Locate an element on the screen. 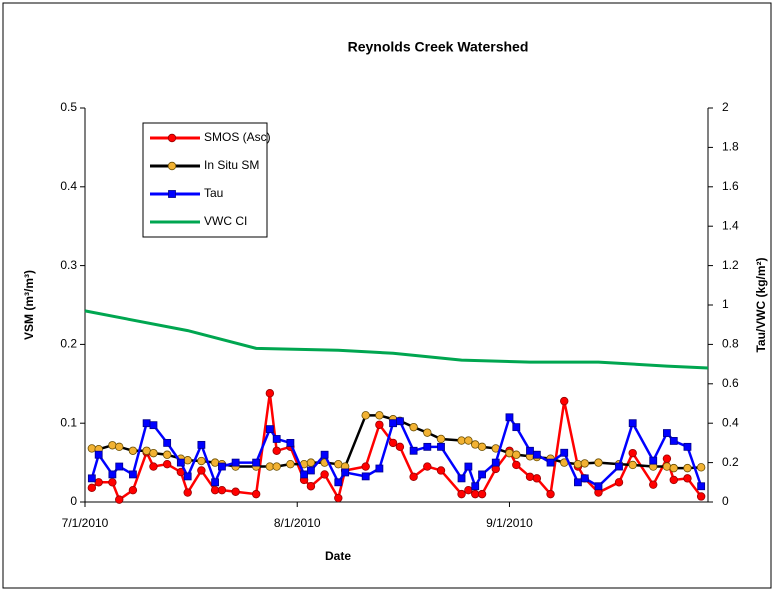 The width and height of the screenshot is (775, 592). y2-tick-label: 1.2 is located at coordinates (730, 265).